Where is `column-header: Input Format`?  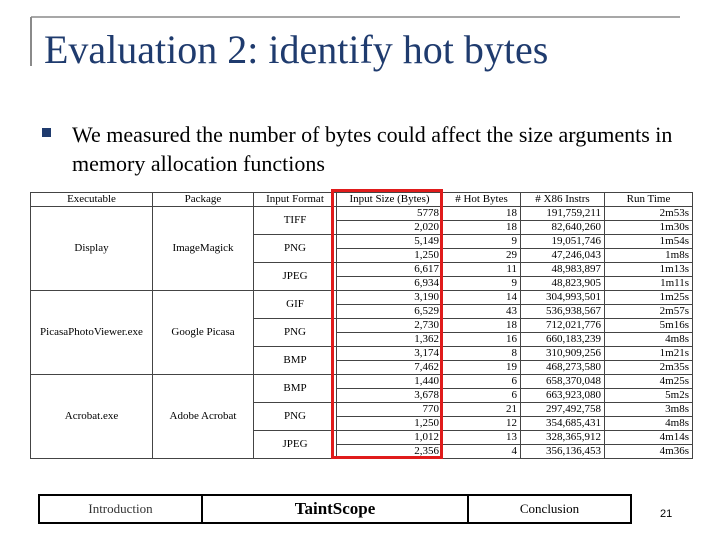 column-header: Input Format is located at coordinates (295, 199).